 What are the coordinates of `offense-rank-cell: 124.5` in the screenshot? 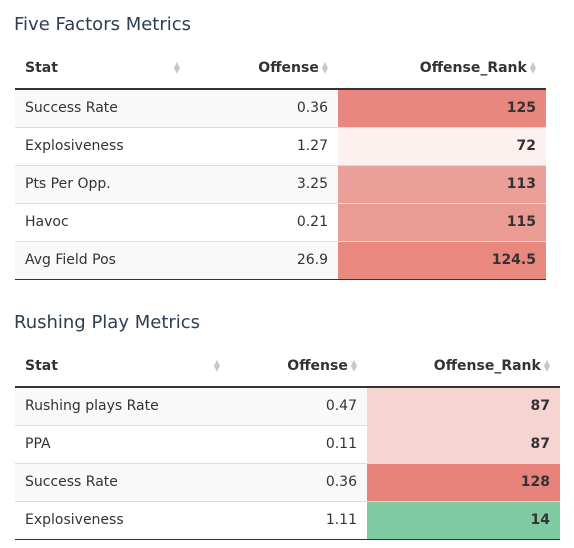 It's located at (442, 260).